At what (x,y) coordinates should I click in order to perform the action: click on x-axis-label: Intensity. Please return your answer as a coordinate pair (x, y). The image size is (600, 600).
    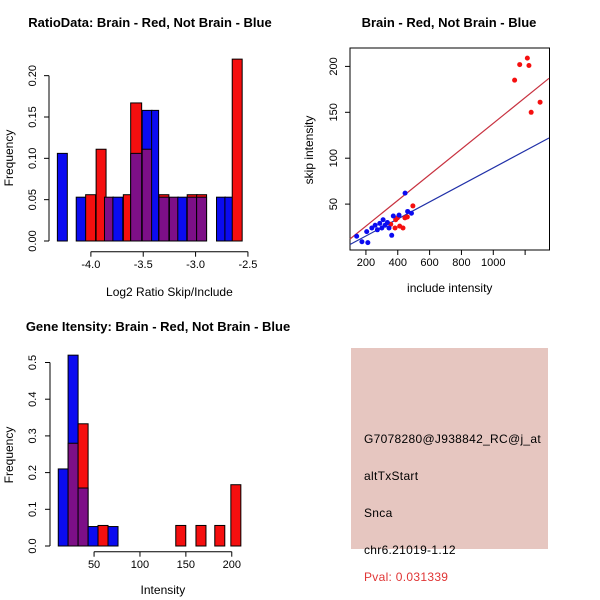
    Looking at the image, I should click on (163, 590).